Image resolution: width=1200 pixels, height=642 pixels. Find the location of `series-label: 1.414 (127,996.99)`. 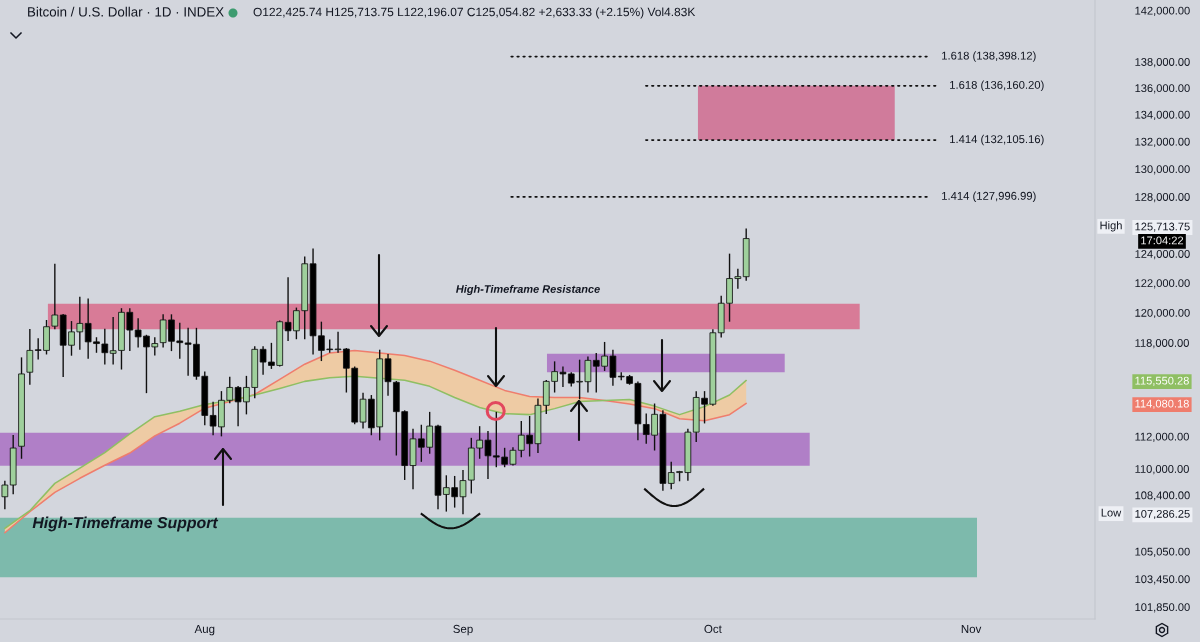

series-label: 1.414 (127,996.99) is located at coordinates (989, 197).